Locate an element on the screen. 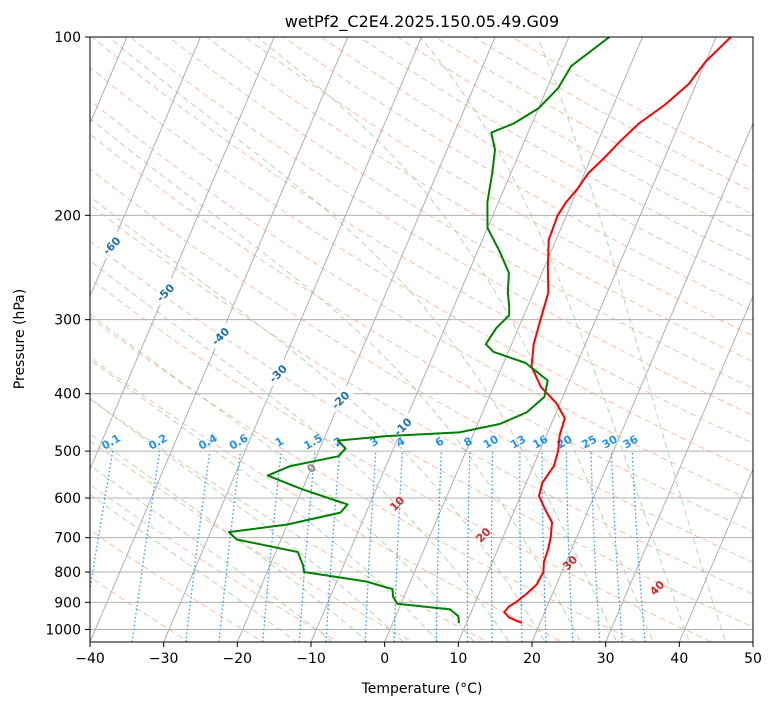 The image size is (775, 712). y-tick-label: 600 is located at coordinates (67, 499).